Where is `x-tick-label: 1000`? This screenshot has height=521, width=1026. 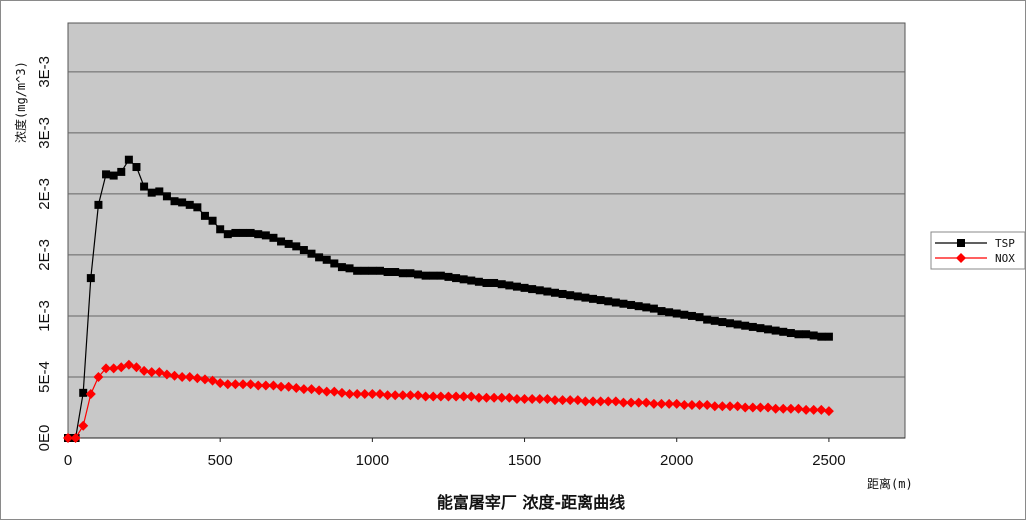
x-tick-label: 1000 is located at coordinates (372, 460).